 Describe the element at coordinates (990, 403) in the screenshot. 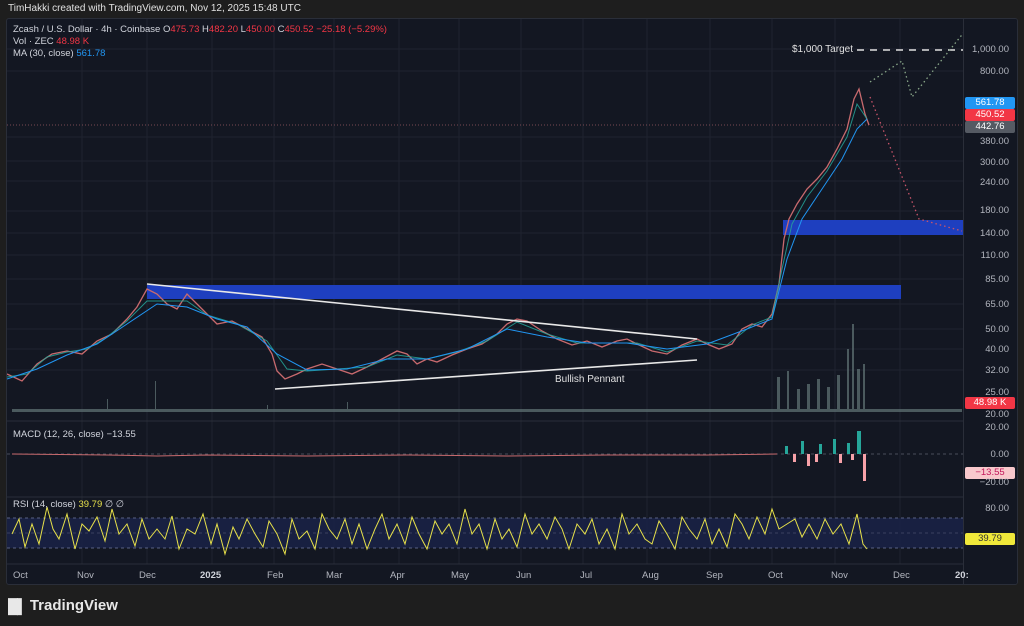

I see `volume-tag: 48.98 K` at that location.